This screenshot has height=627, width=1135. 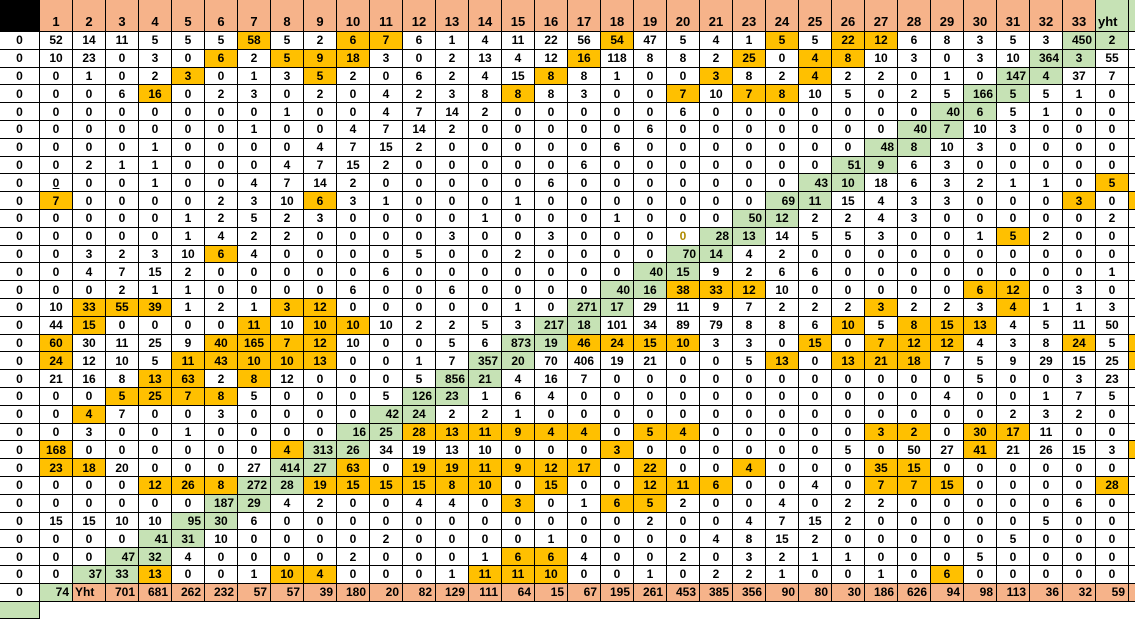 I want to click on column-header: 5, so click(x=188, y=16).